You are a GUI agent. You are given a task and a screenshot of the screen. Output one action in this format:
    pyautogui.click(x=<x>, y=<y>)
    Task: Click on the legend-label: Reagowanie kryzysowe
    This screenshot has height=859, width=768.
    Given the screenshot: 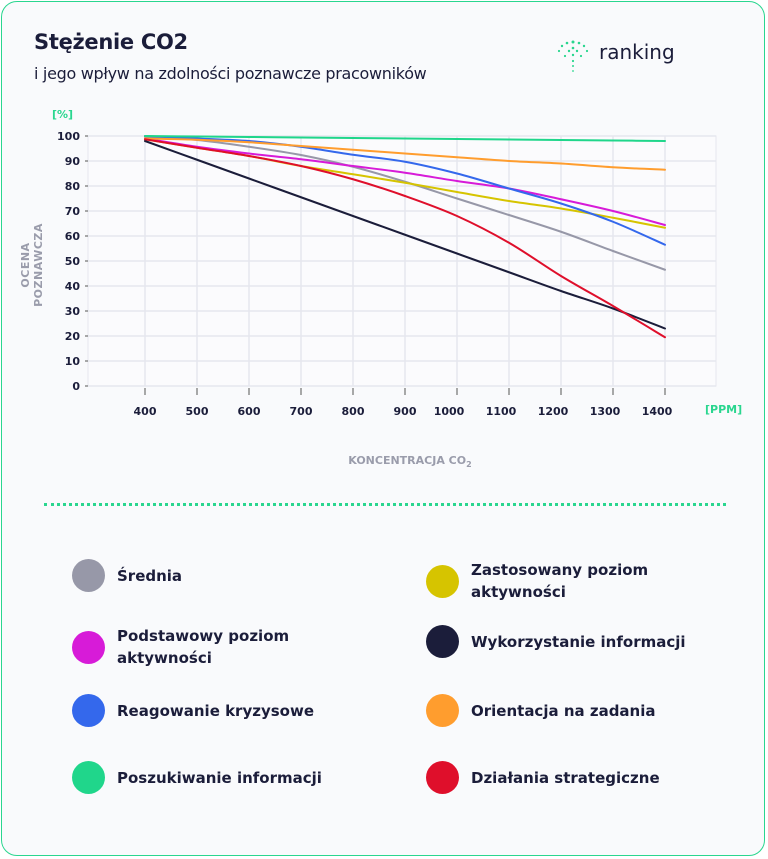 What is the action you would take?
    pyautogui.click(x=216, y=710)
    